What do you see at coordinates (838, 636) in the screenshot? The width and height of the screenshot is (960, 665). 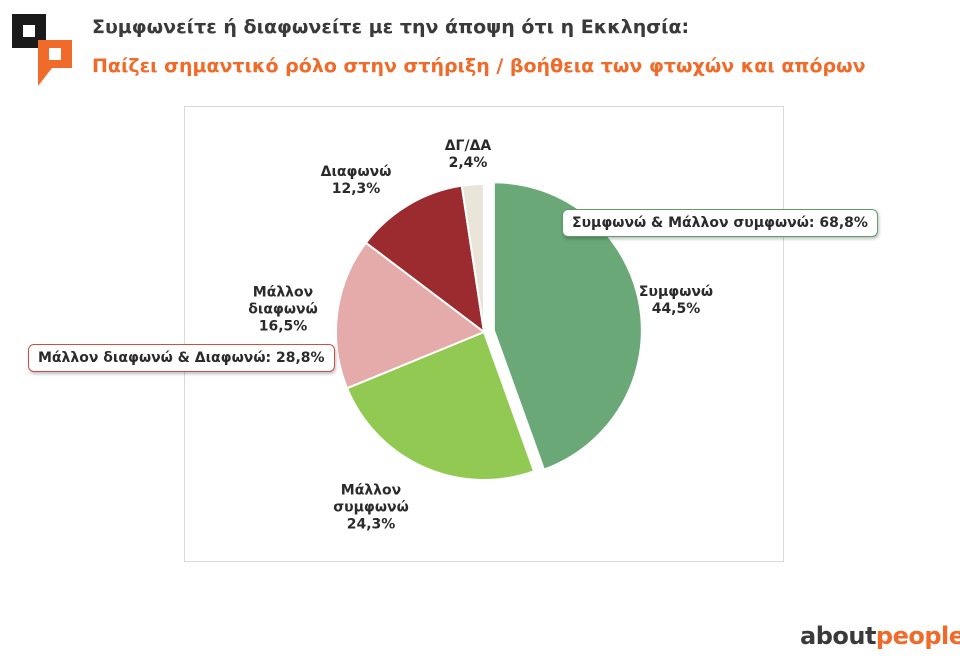 I see `brand-part-about: about` at bounding box center [838, 636].